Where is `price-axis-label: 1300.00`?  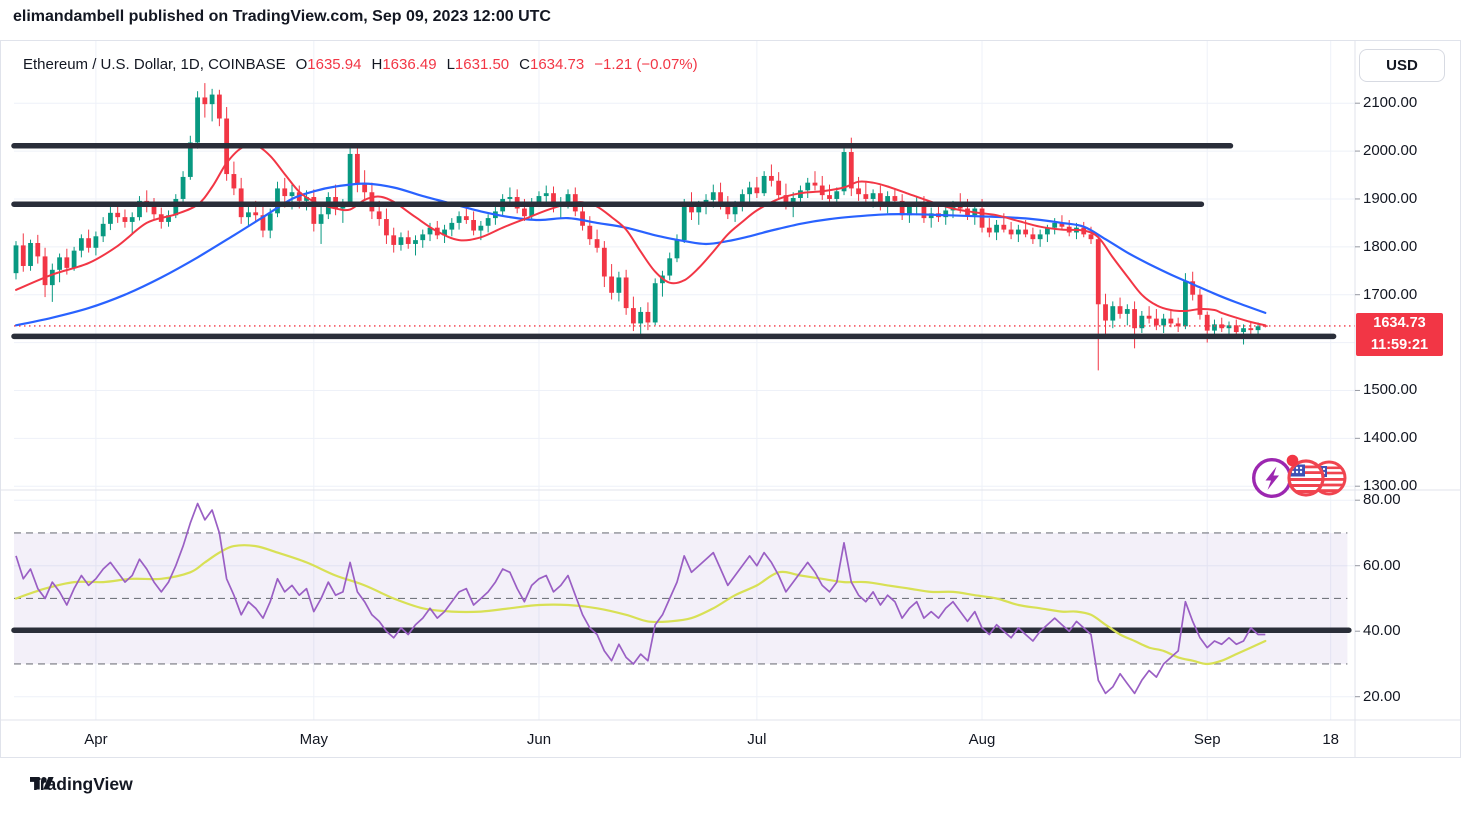 price-axis-label: 1300.00 is located at coordinates (1390, 486).